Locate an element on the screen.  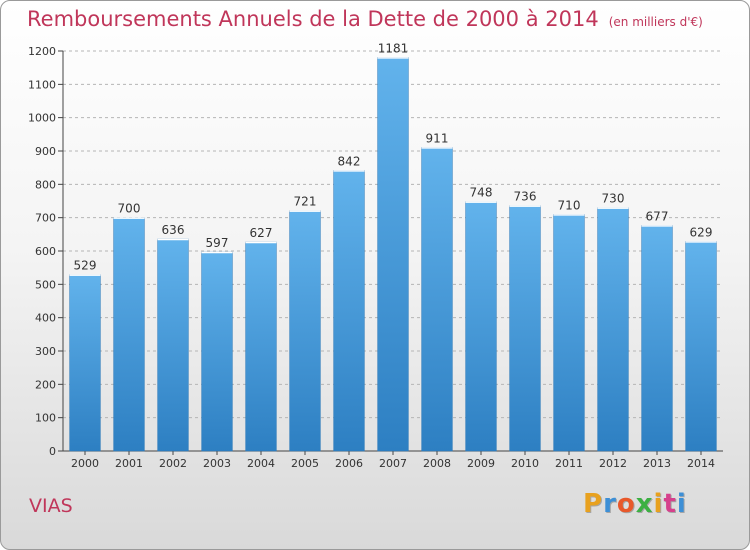
y-tick-label: 900 is located at coordinates (45, 151).